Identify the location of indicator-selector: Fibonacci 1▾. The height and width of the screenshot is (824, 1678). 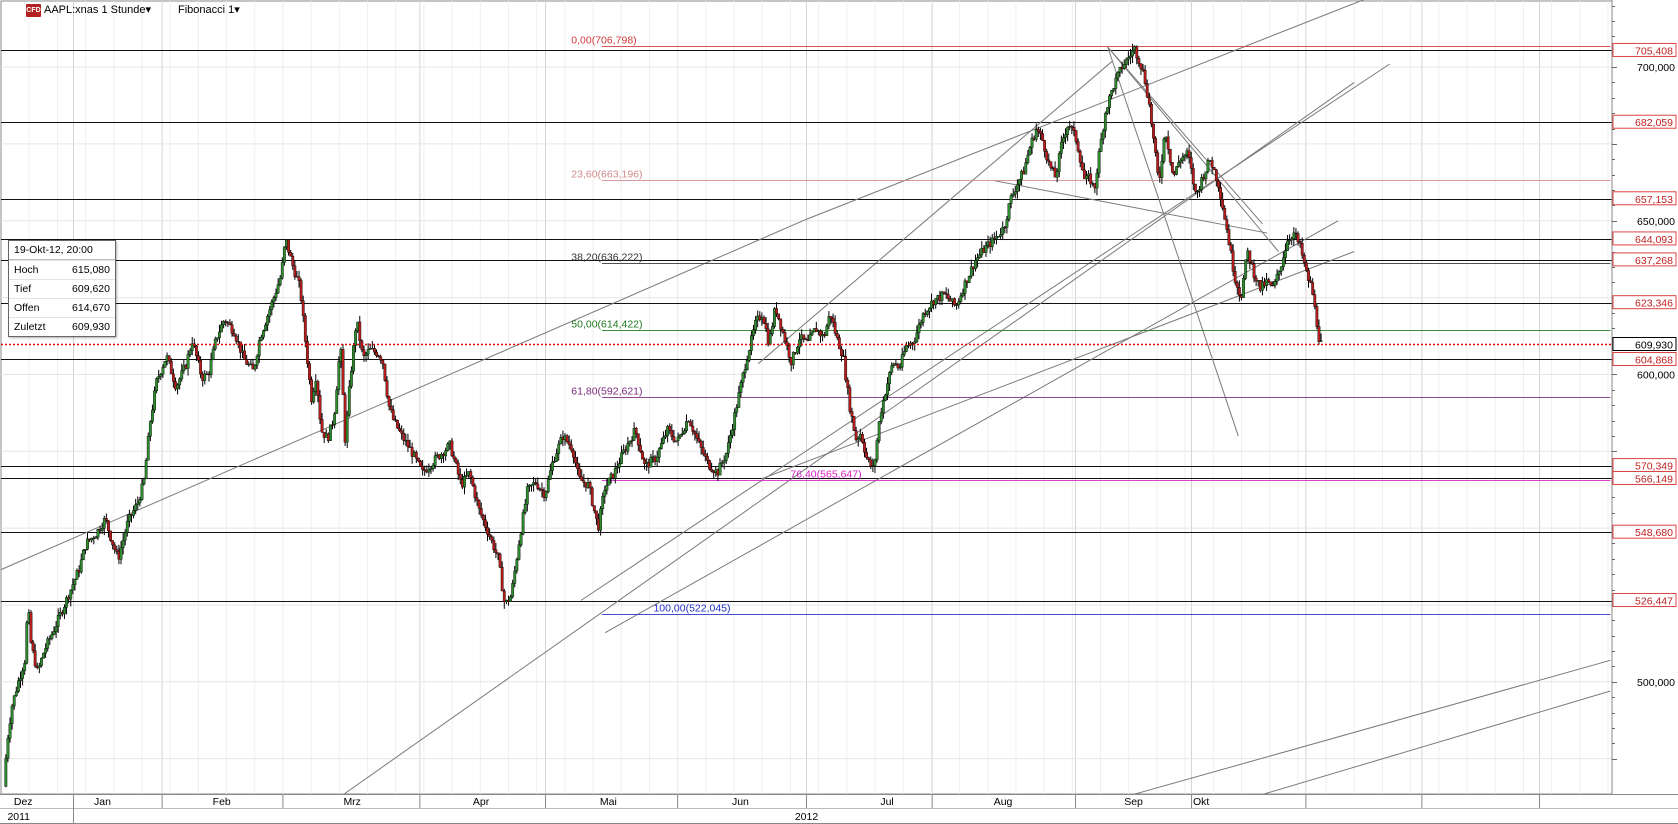
(209, 10).